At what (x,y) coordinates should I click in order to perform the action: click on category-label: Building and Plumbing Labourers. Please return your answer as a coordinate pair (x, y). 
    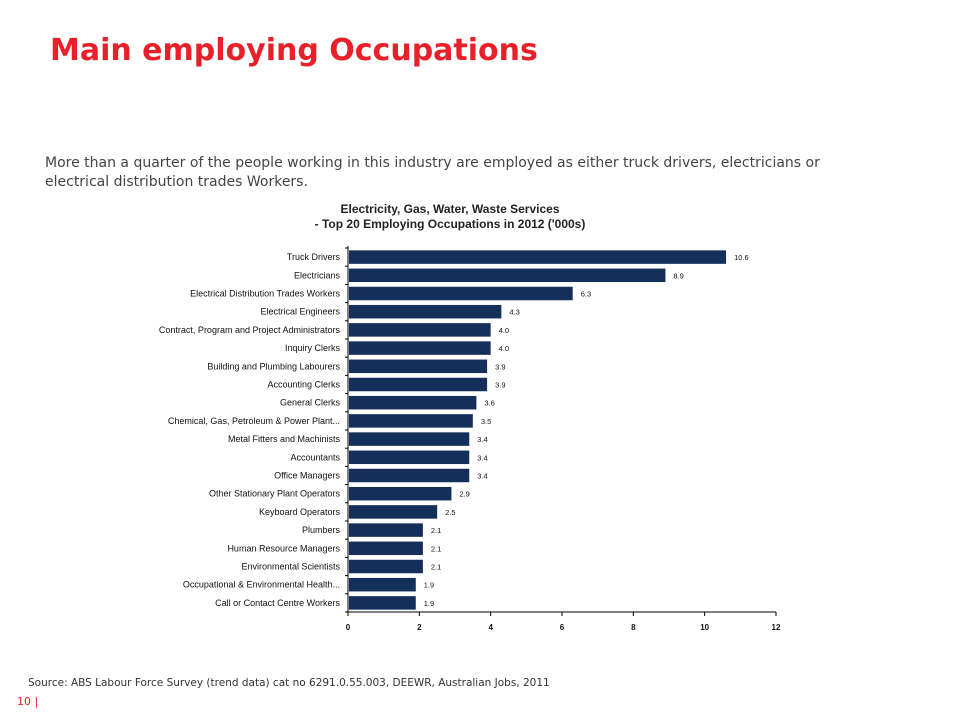
    Looking at the image, I should click on (273, 366).